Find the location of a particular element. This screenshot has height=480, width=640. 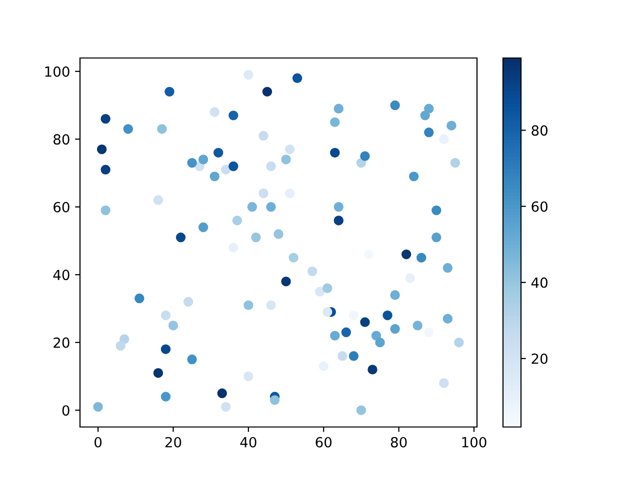

y-tick-label: 20 is located at coordinates (62, 342).